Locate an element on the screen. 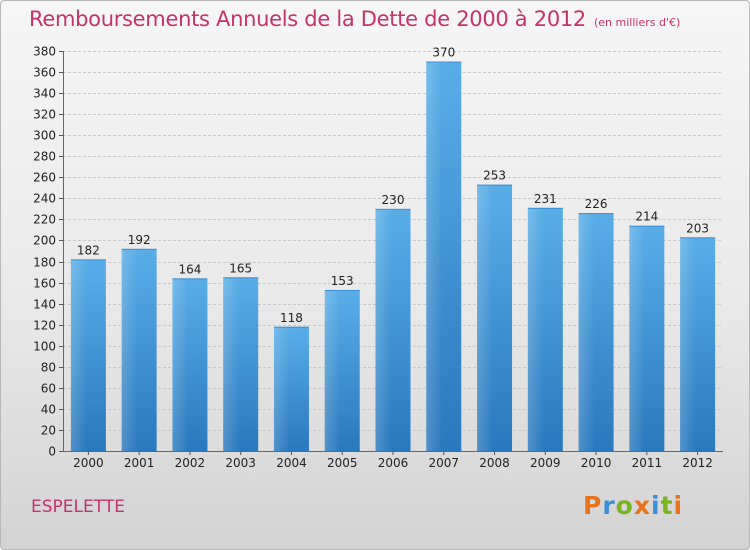  y-tick-label: 120 is located at coordinates (44, 326).